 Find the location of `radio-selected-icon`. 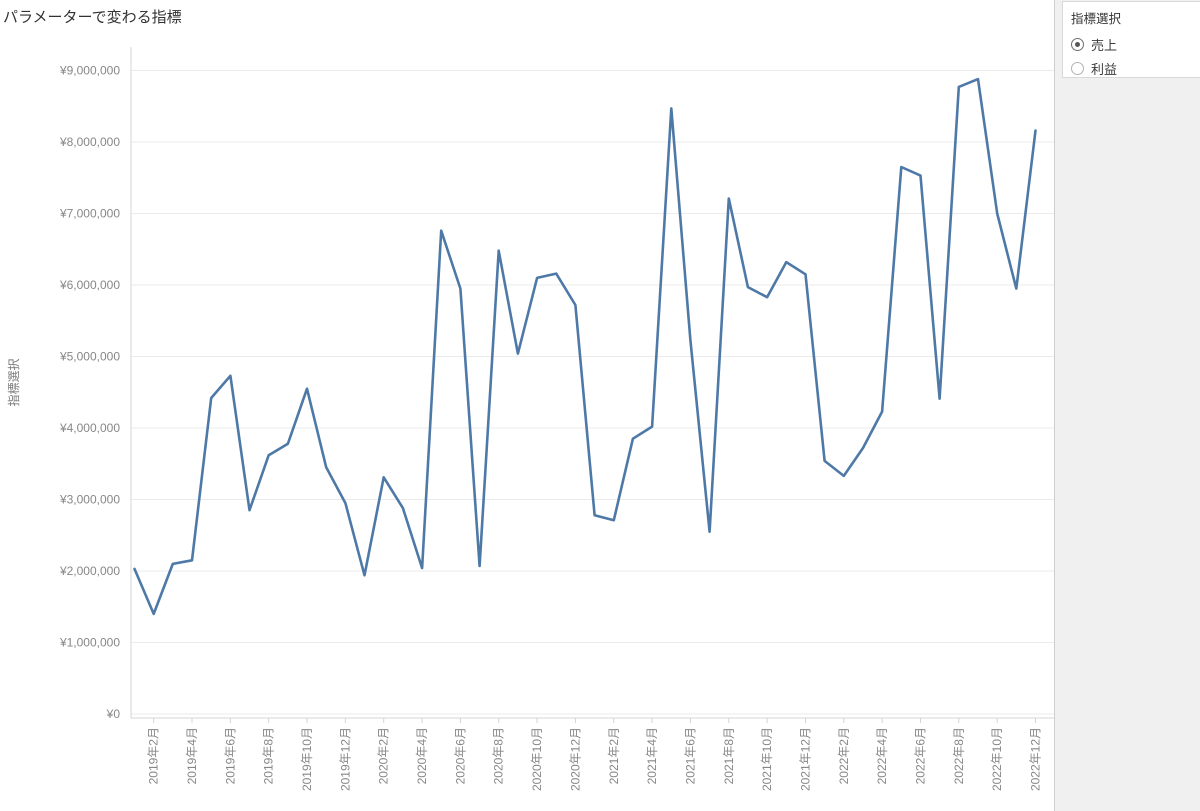

radio-selected-icon is located at coordinates (1077, 44).